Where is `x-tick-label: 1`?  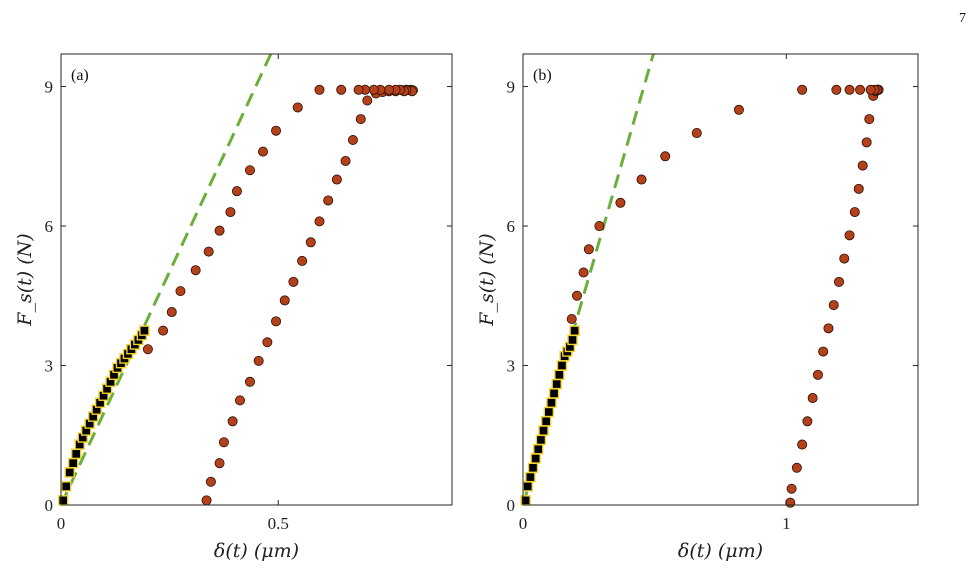 x-tick-label: 1 is located at coordinates (786, 523).